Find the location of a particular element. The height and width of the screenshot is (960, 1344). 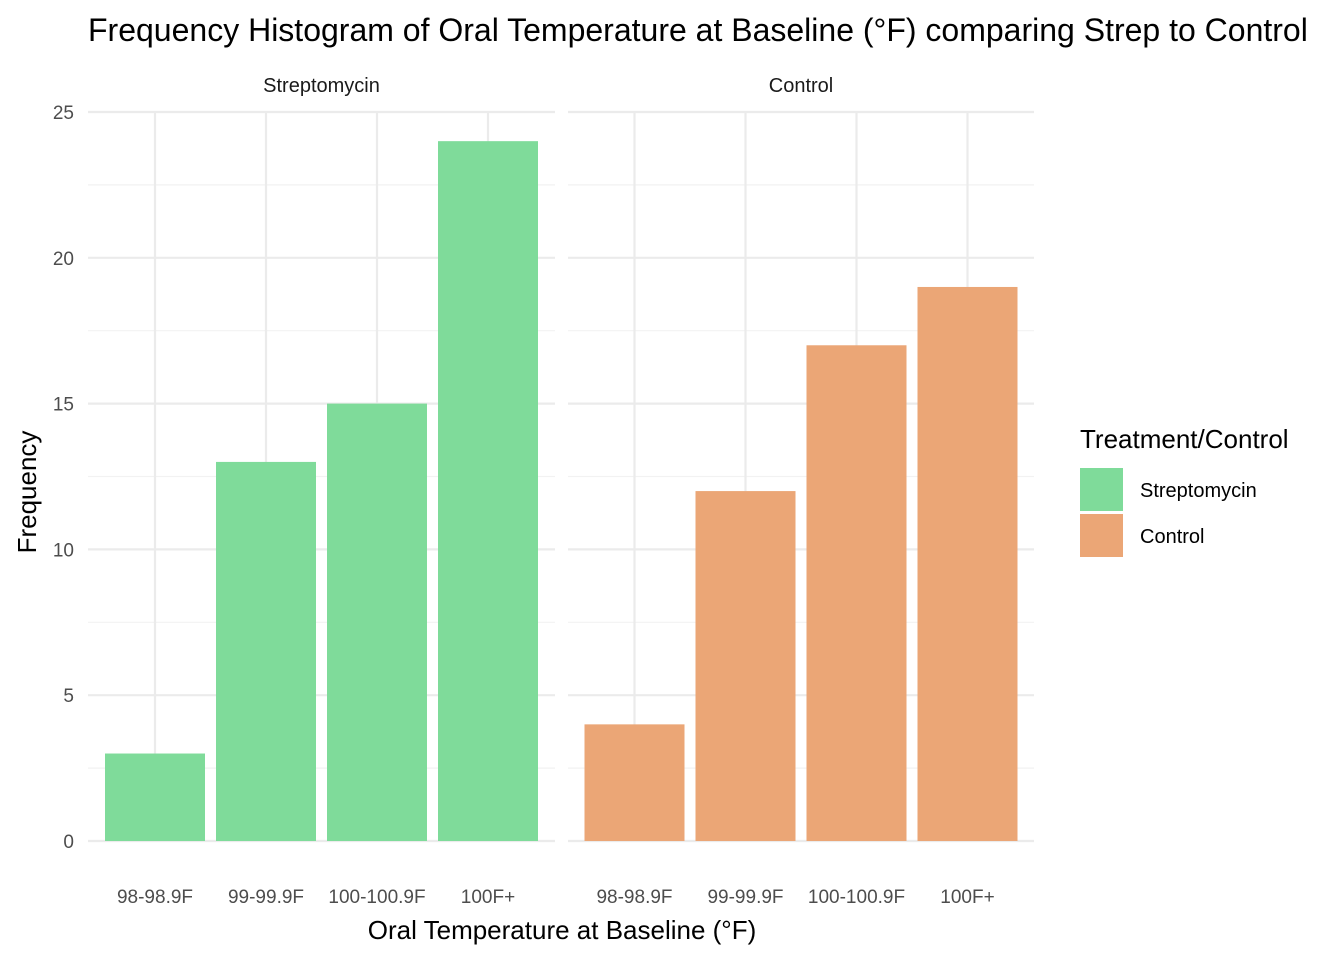

x-axis-title: Oral Temperature at Baseline (°F) is located at coordinates (562, 930).